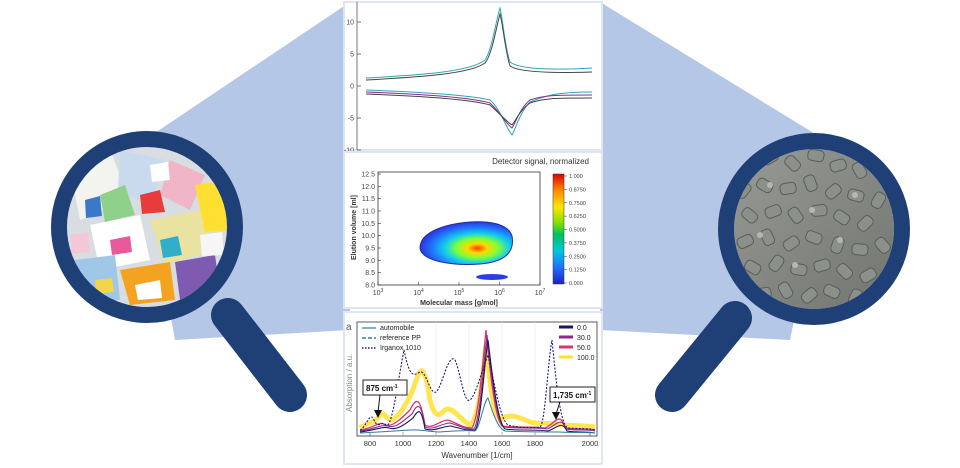 This screenshot has height=468, width=960. Describe the element at coordinates (535, 443) in the screenshot. I see `bottom-x-tick: 1800` at that location.